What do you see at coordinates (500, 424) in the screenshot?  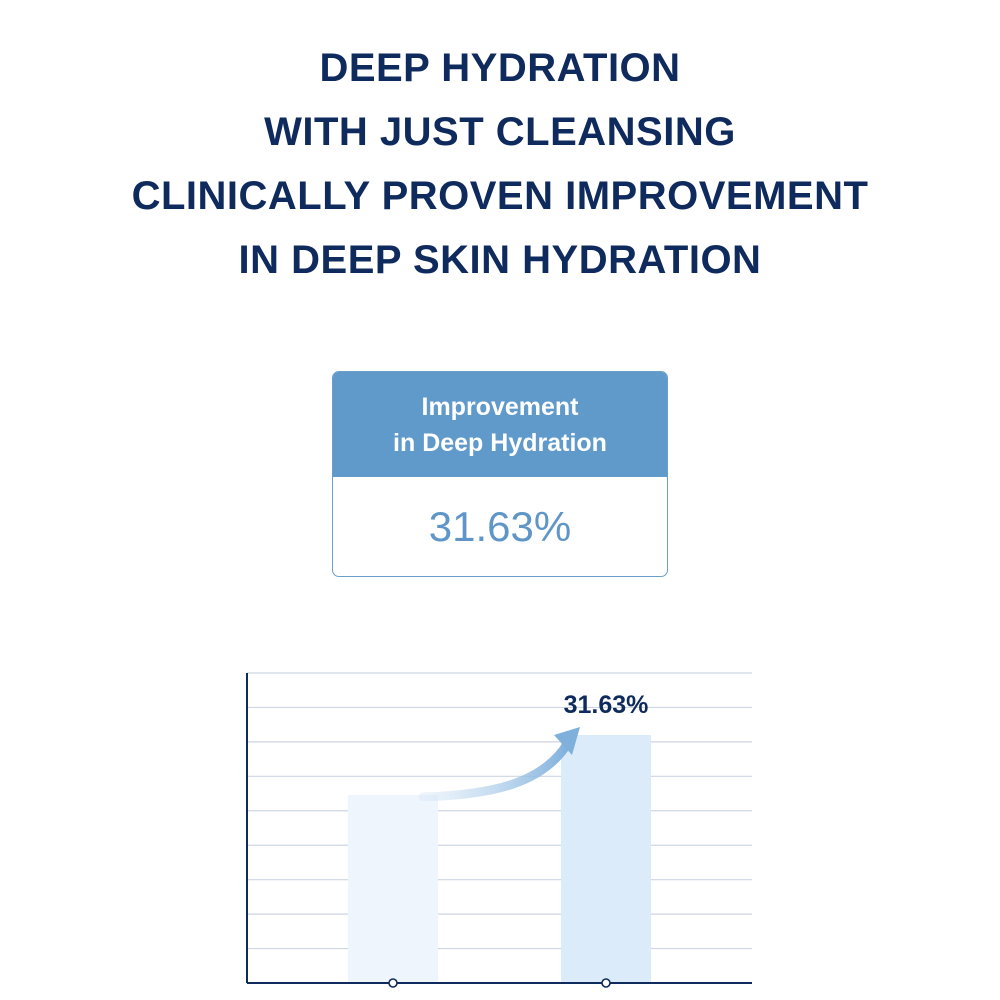 I see `stat-card-header: Improvement in Deep Hydration` at bounding box center [500, 424].